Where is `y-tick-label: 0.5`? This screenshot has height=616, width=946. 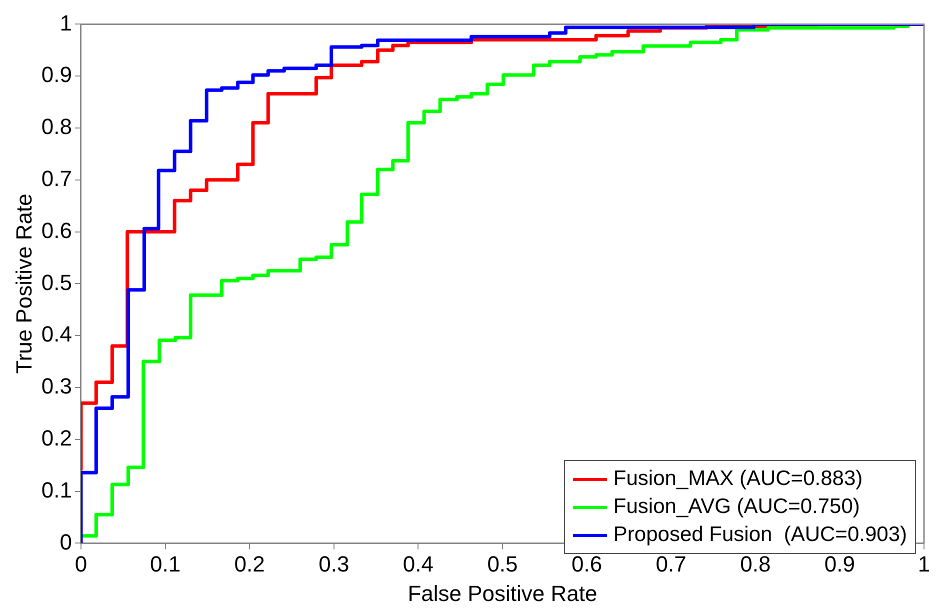 y-tick-label: 0.5 is located at coordinates (56, 282).